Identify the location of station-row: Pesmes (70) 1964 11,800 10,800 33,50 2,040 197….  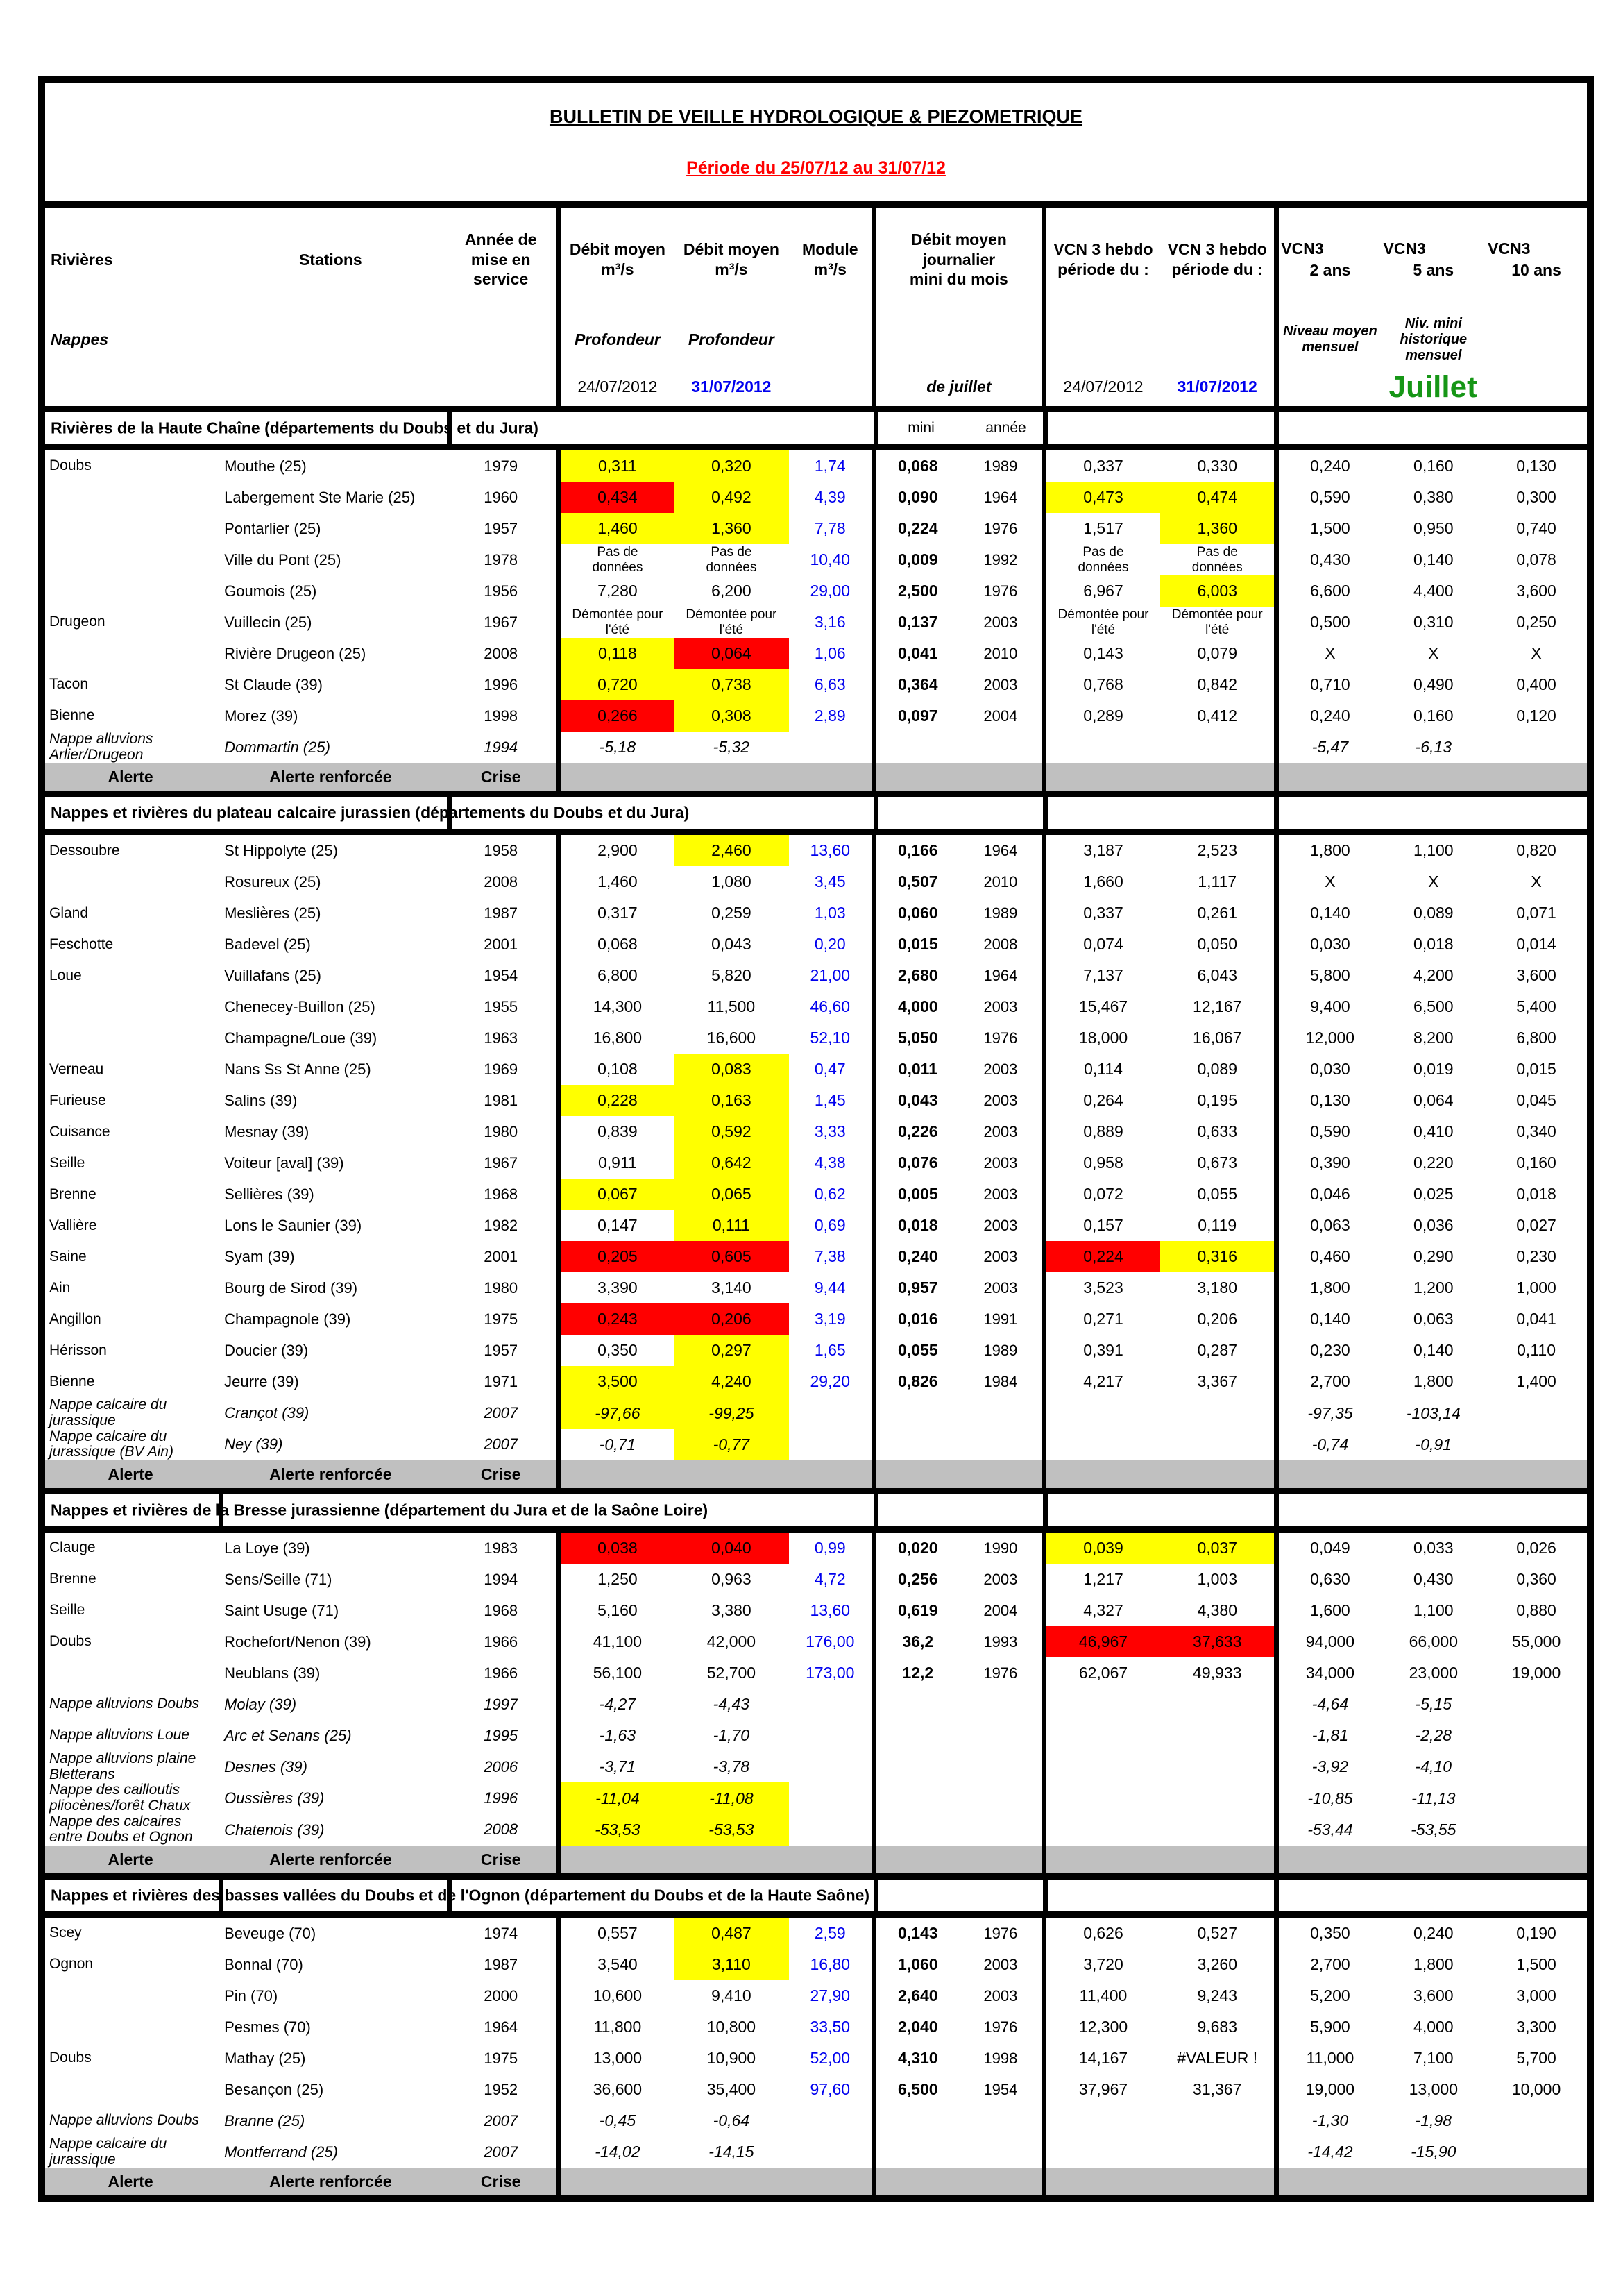
(816, 2027).